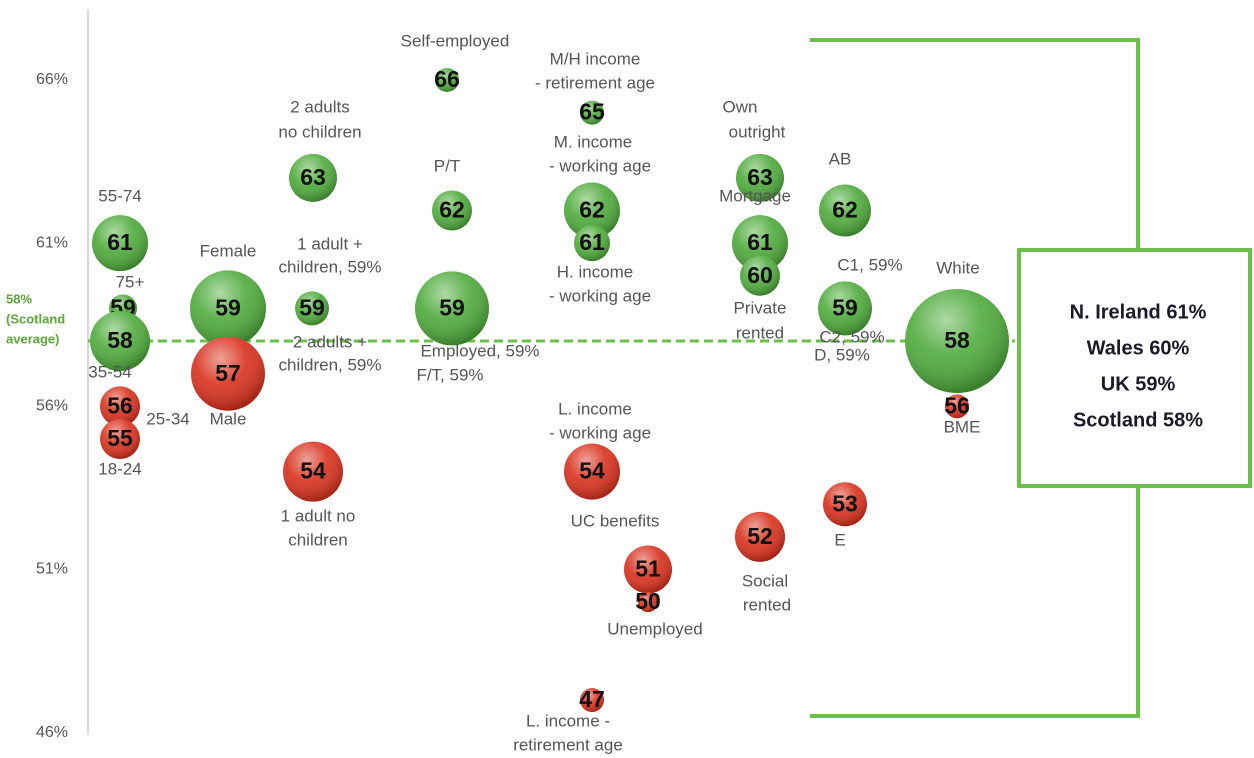  Describe the element at coordinates (595, 58) in the screenshot. I see `bubble-label: M/H income` at that location.